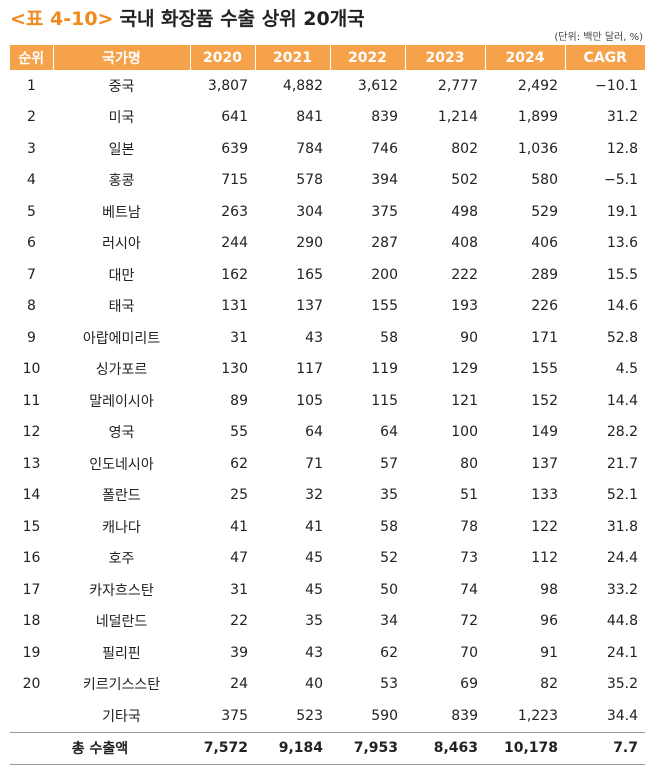 This screenshot has height=766, width=655. I want to click on value-cell: 39, so click(239, 652).